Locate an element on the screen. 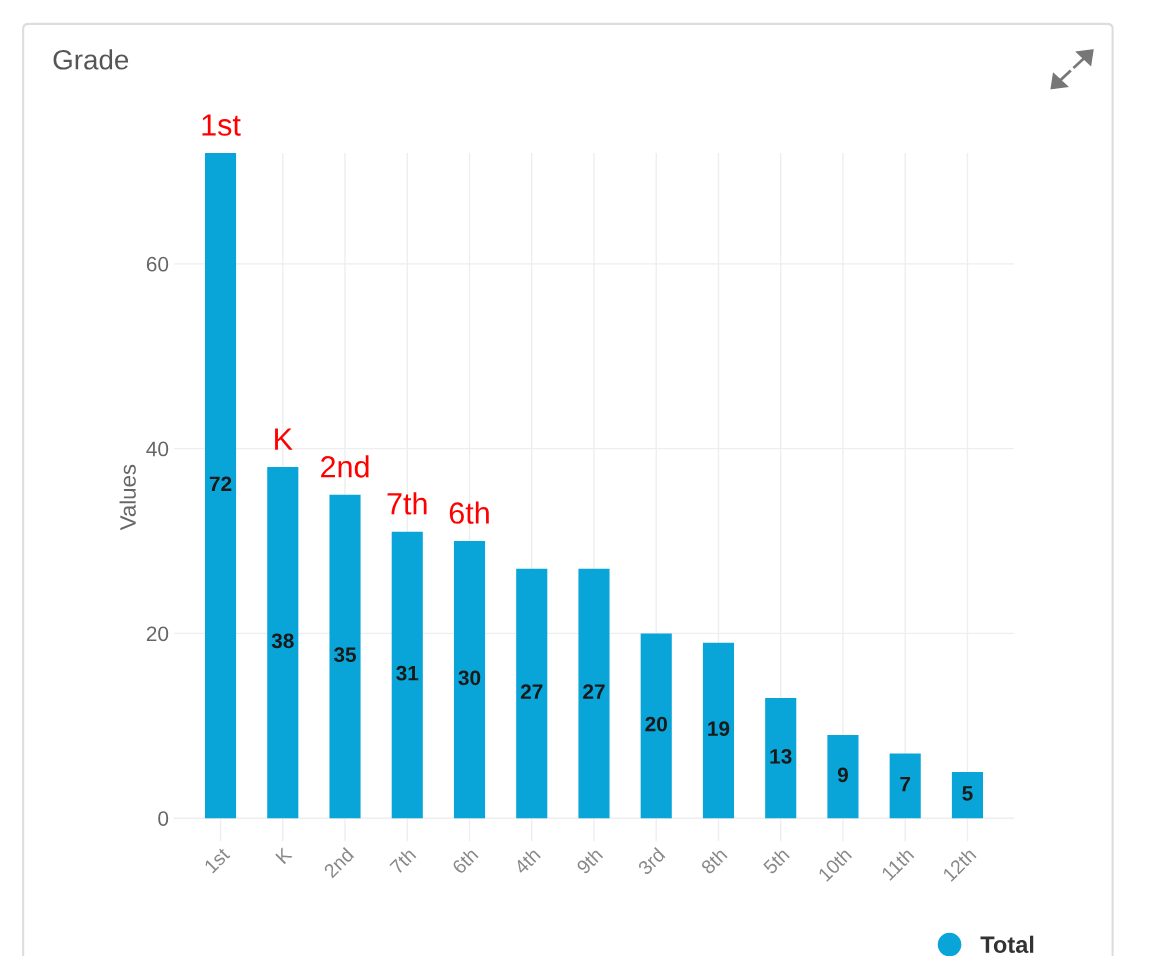 The image size is (1159, 956). chart-title: Grade is located at coordinates (91, 59).